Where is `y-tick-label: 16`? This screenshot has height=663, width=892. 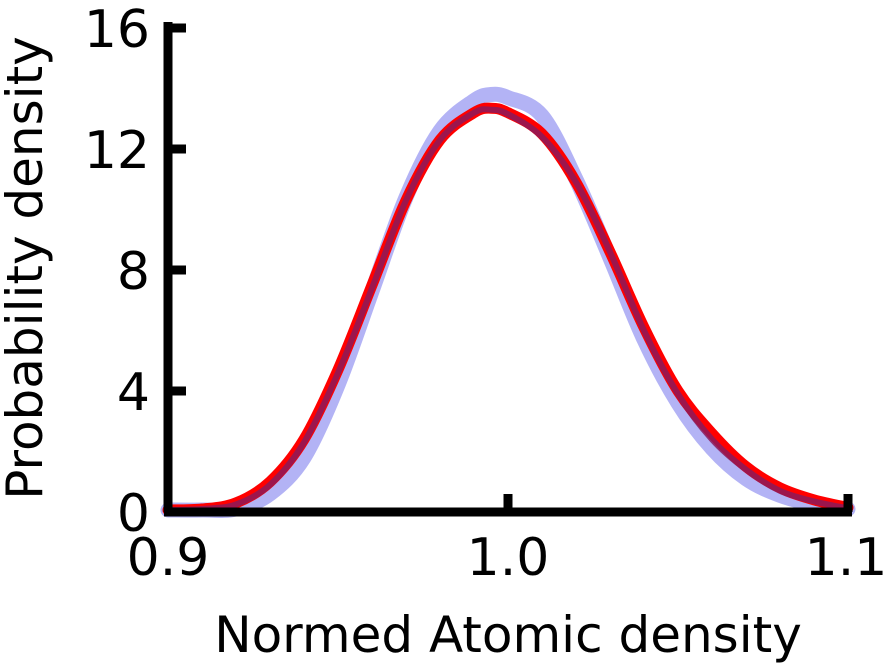 y-tick-label: 16 is located at coordinates (117, 30).